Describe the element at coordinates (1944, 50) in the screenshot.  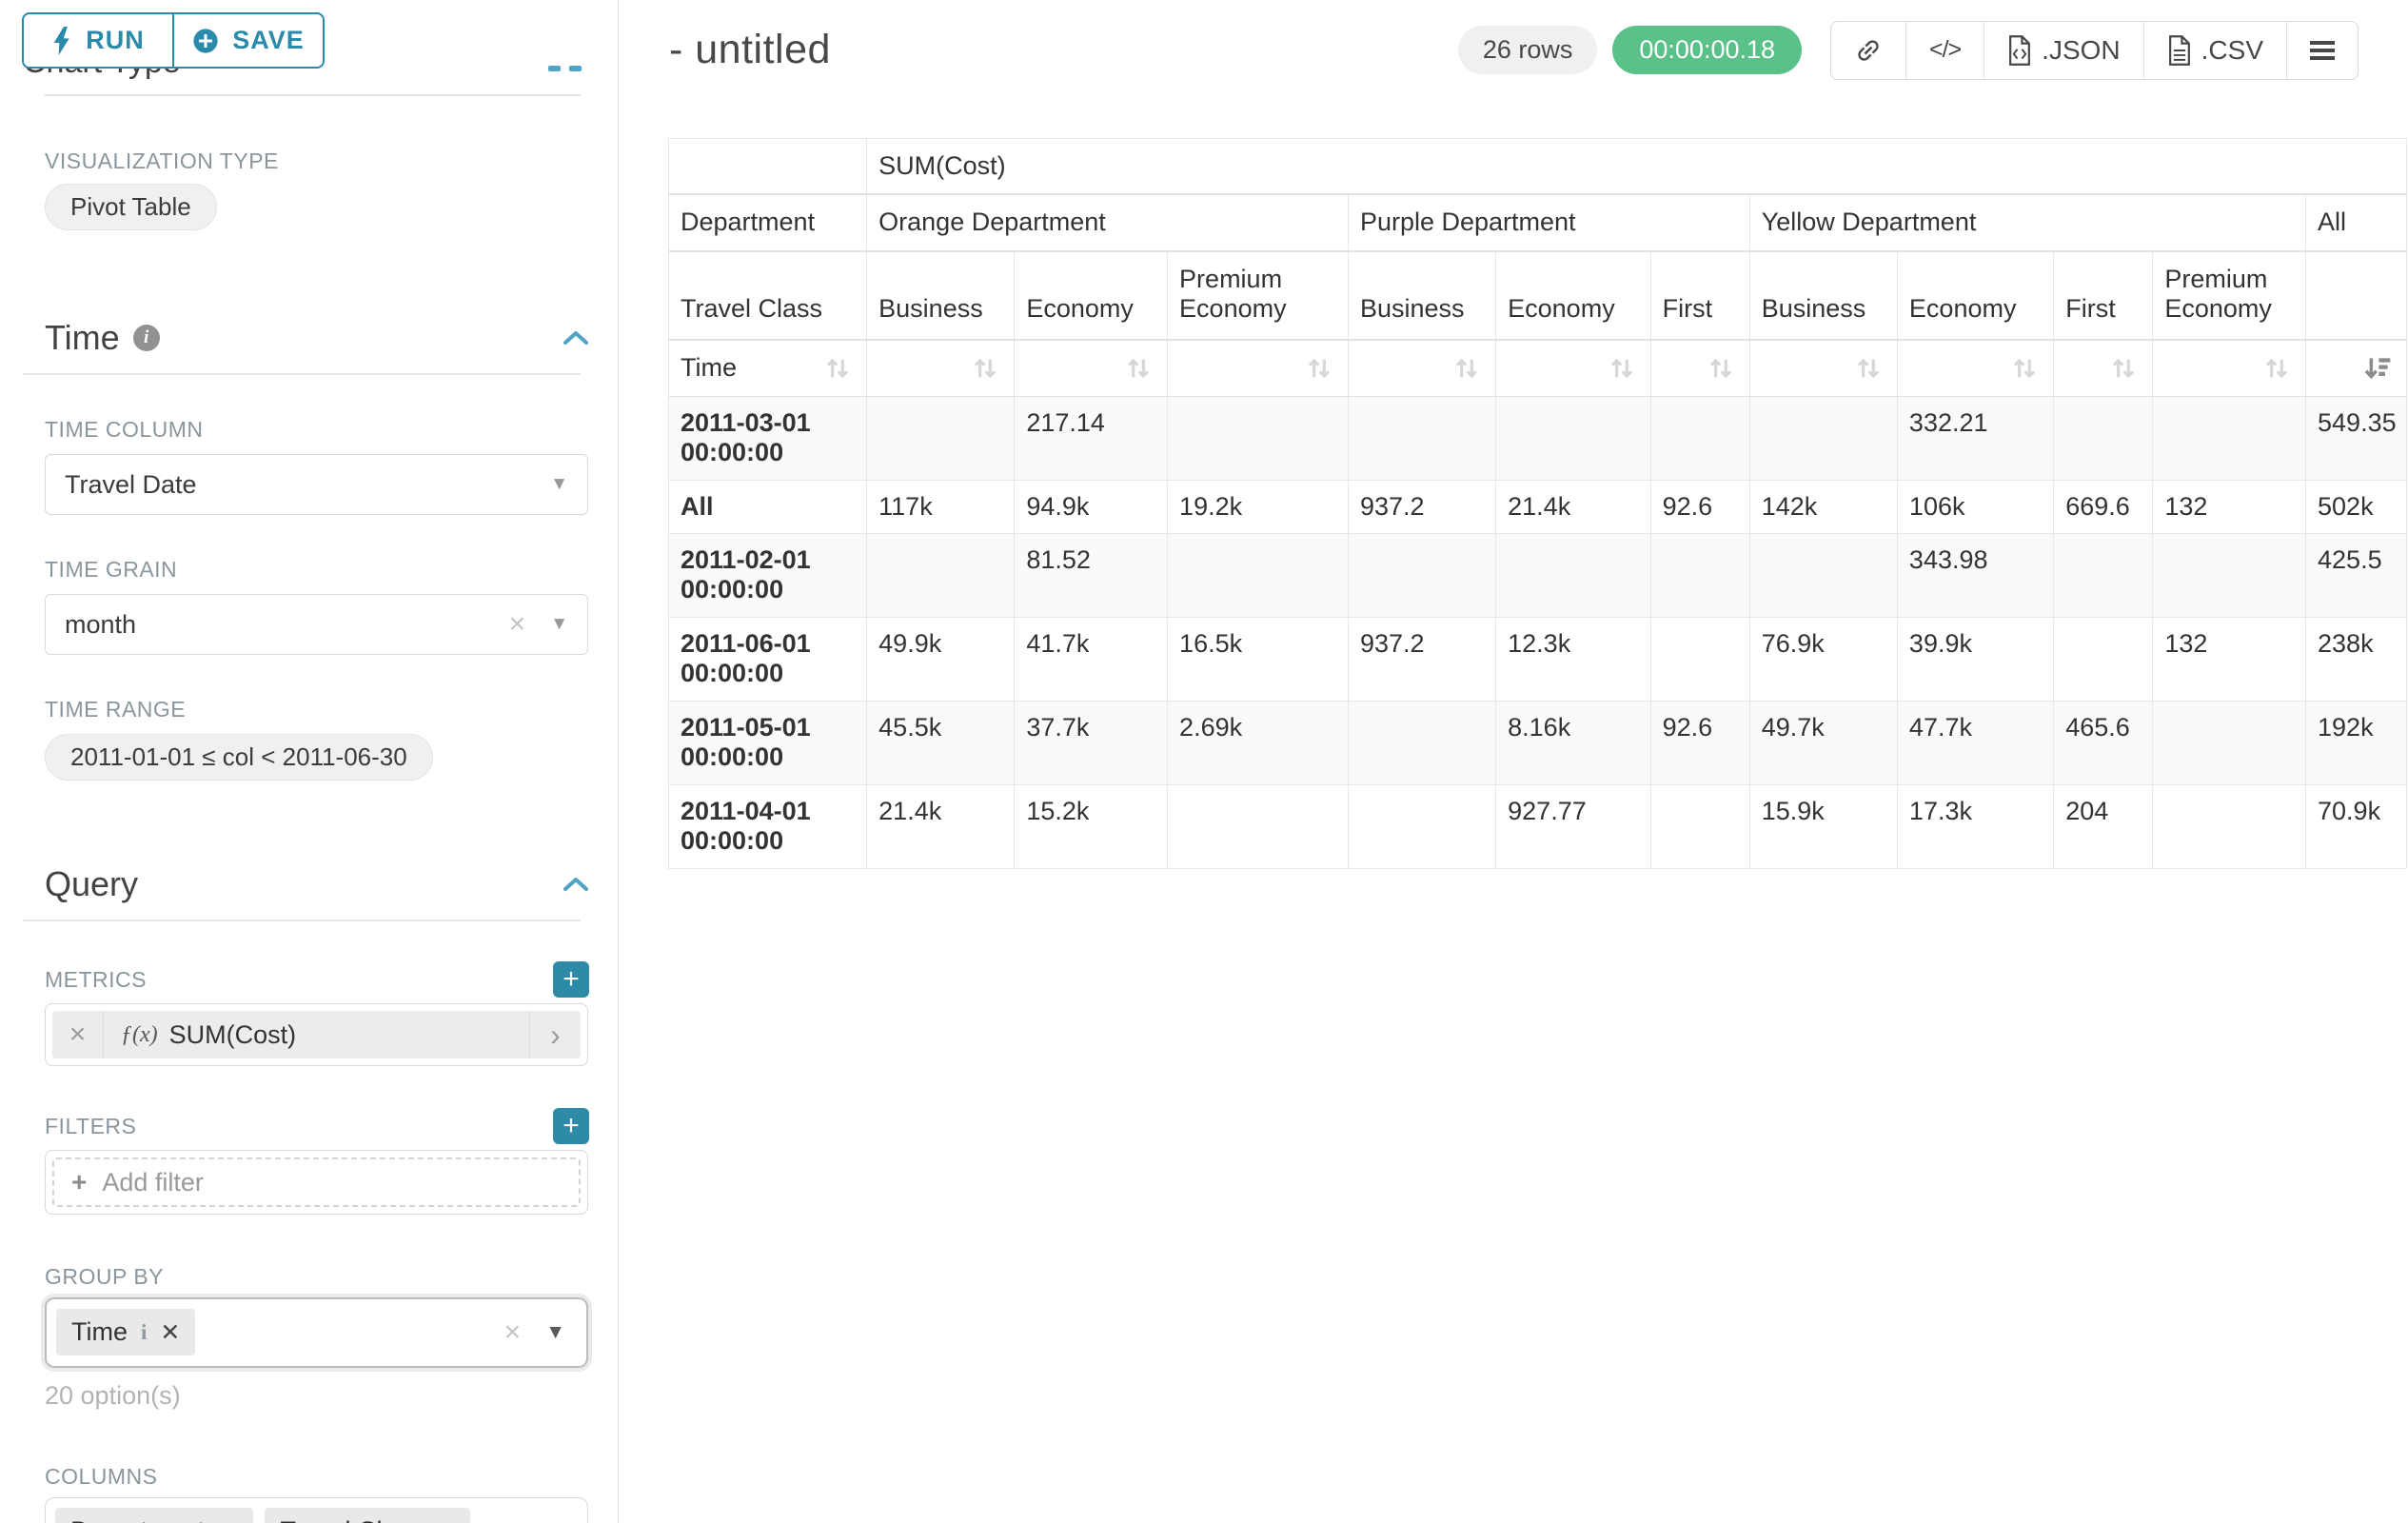
I see `embed-code-button: </>` at that location.